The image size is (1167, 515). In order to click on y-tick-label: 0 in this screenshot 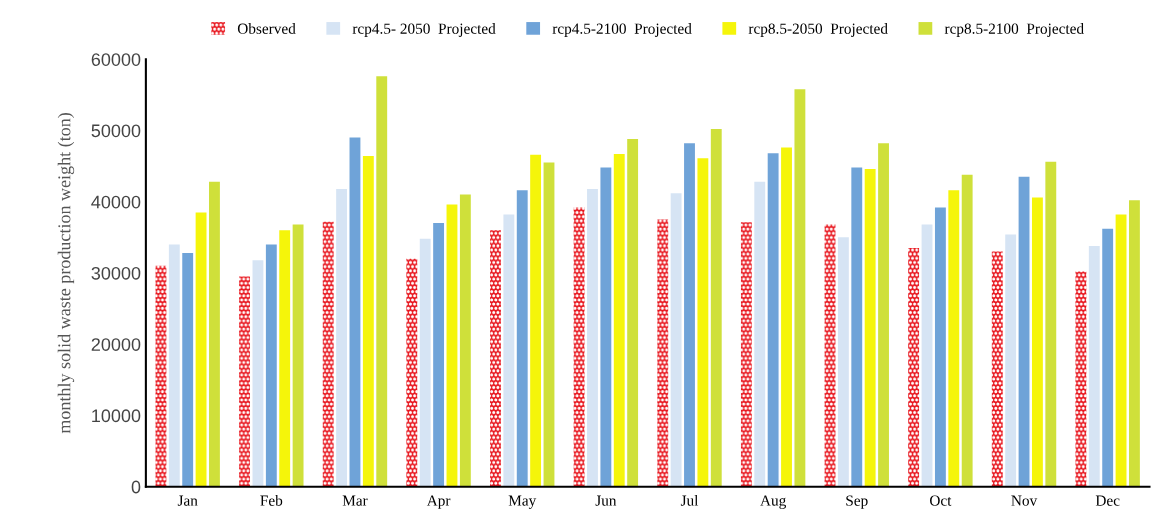, I will do `click(136, 487)`.